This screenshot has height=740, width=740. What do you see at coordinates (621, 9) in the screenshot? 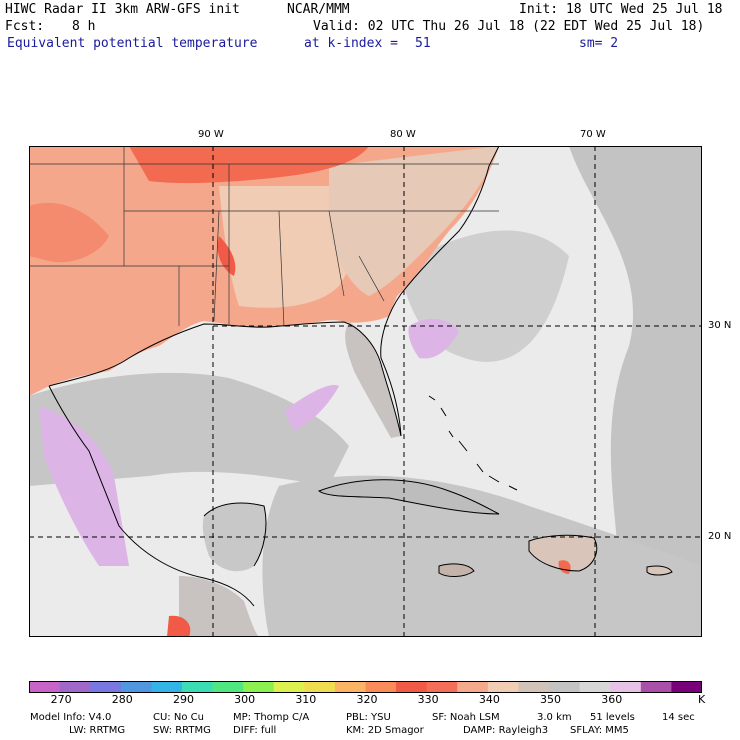
I see `init-time: Init: 18 UTC Wed 25 Jul 18` at bounding box center [621, 9].